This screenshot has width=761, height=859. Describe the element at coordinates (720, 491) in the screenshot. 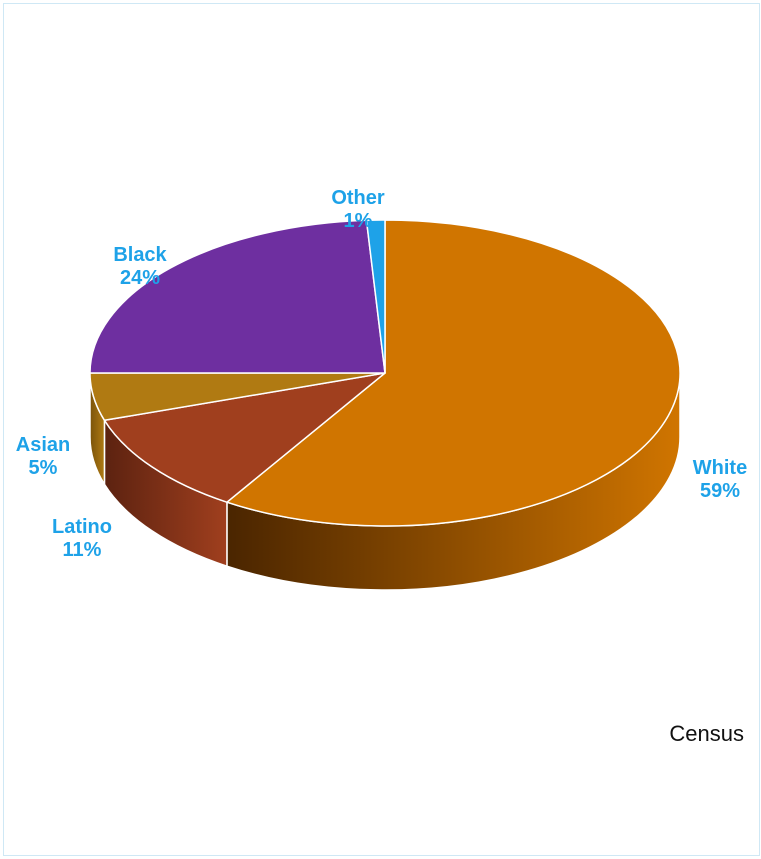

I see `data-label-white-value: 59%` at that location.